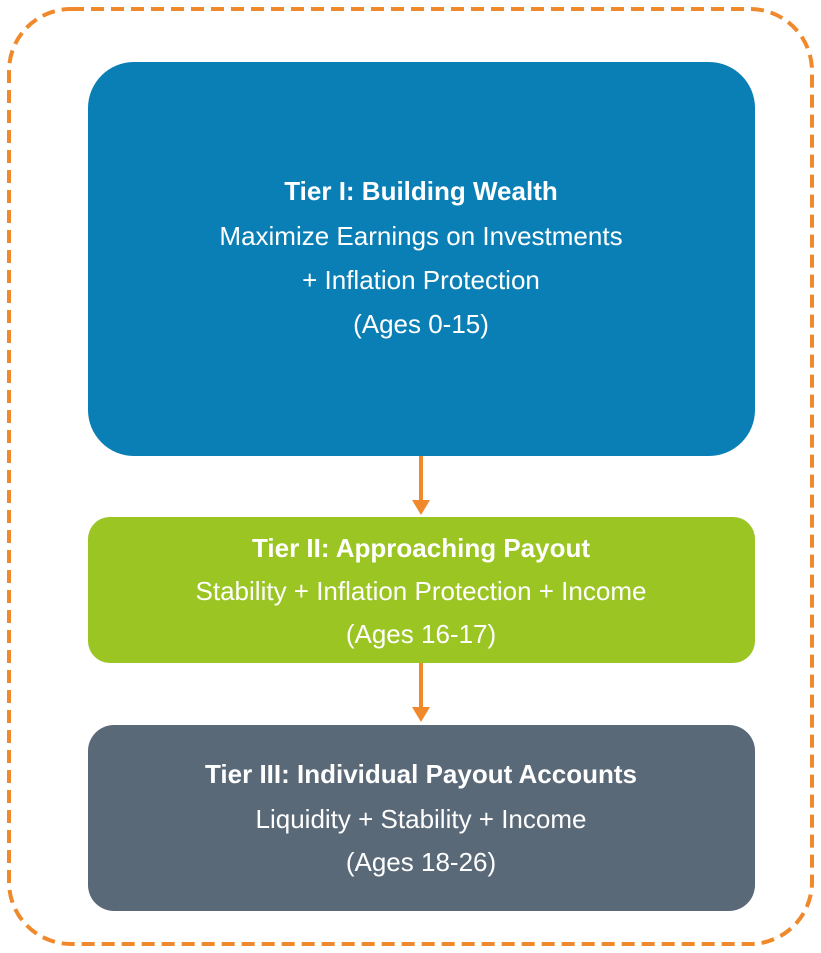  I want to click on tier-3-line: Liquidity + Stability + Income, so click(421, 819).